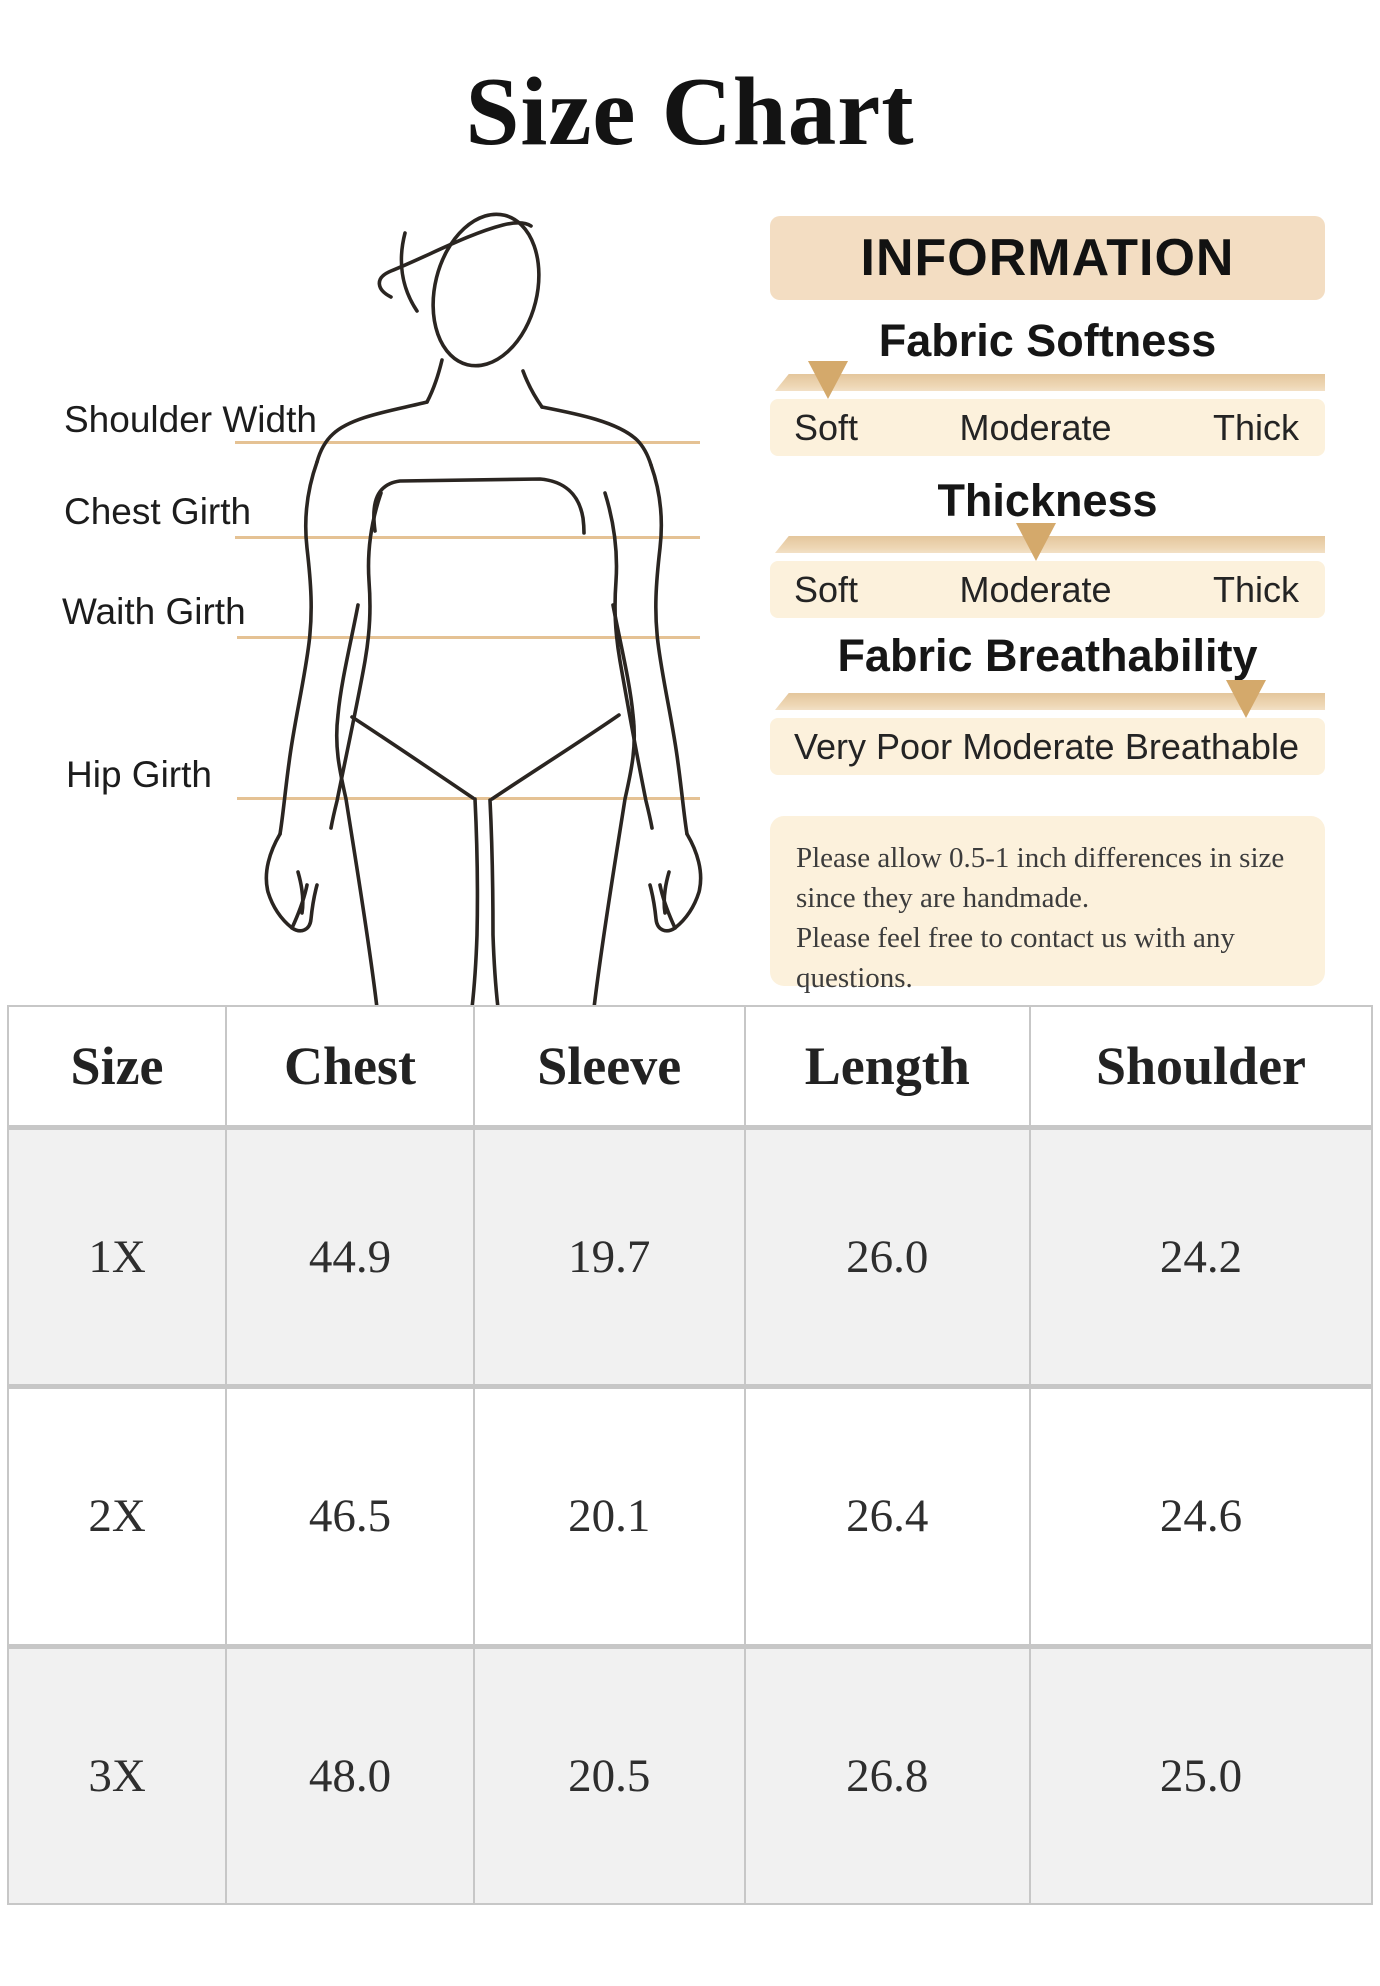 The width and height of the screenshot is (1380, 1986). What do you see at coordinates (483, 611) in the screenshot?
I see `body-outline-illustration` at bounding box center [483, 611].